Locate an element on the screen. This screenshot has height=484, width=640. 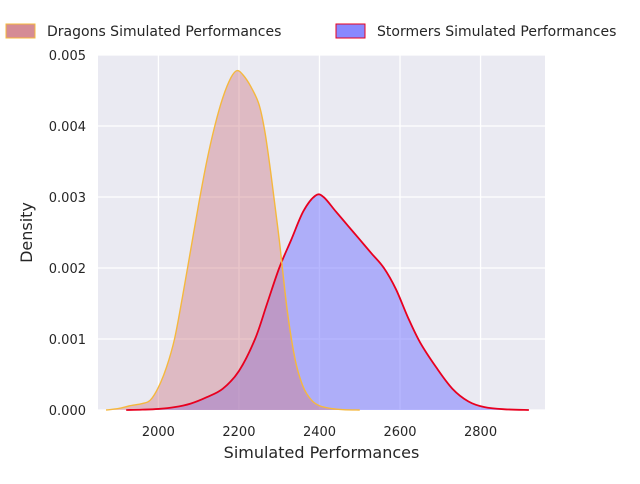
x-tick-label: 2800 is located at coordinates (480, 432).